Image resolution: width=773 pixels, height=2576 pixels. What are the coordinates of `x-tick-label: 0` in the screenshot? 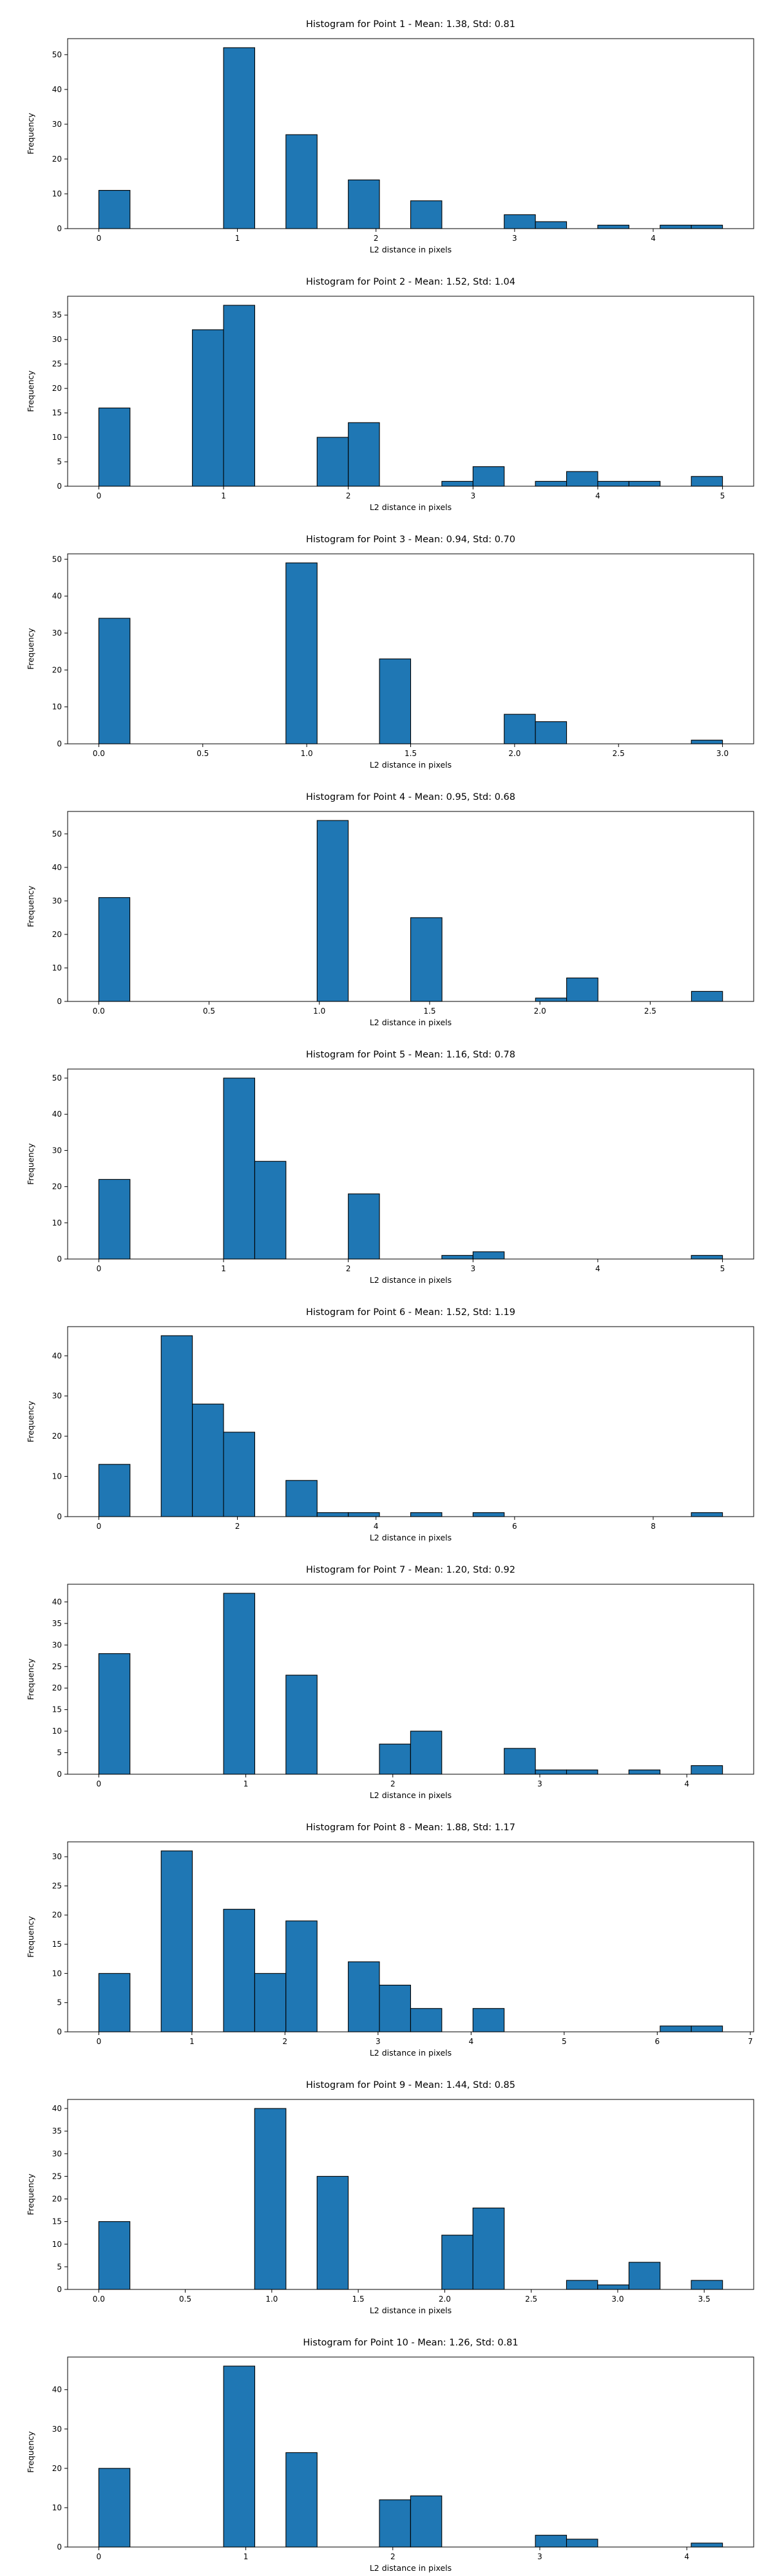 It's located at (99, 239).